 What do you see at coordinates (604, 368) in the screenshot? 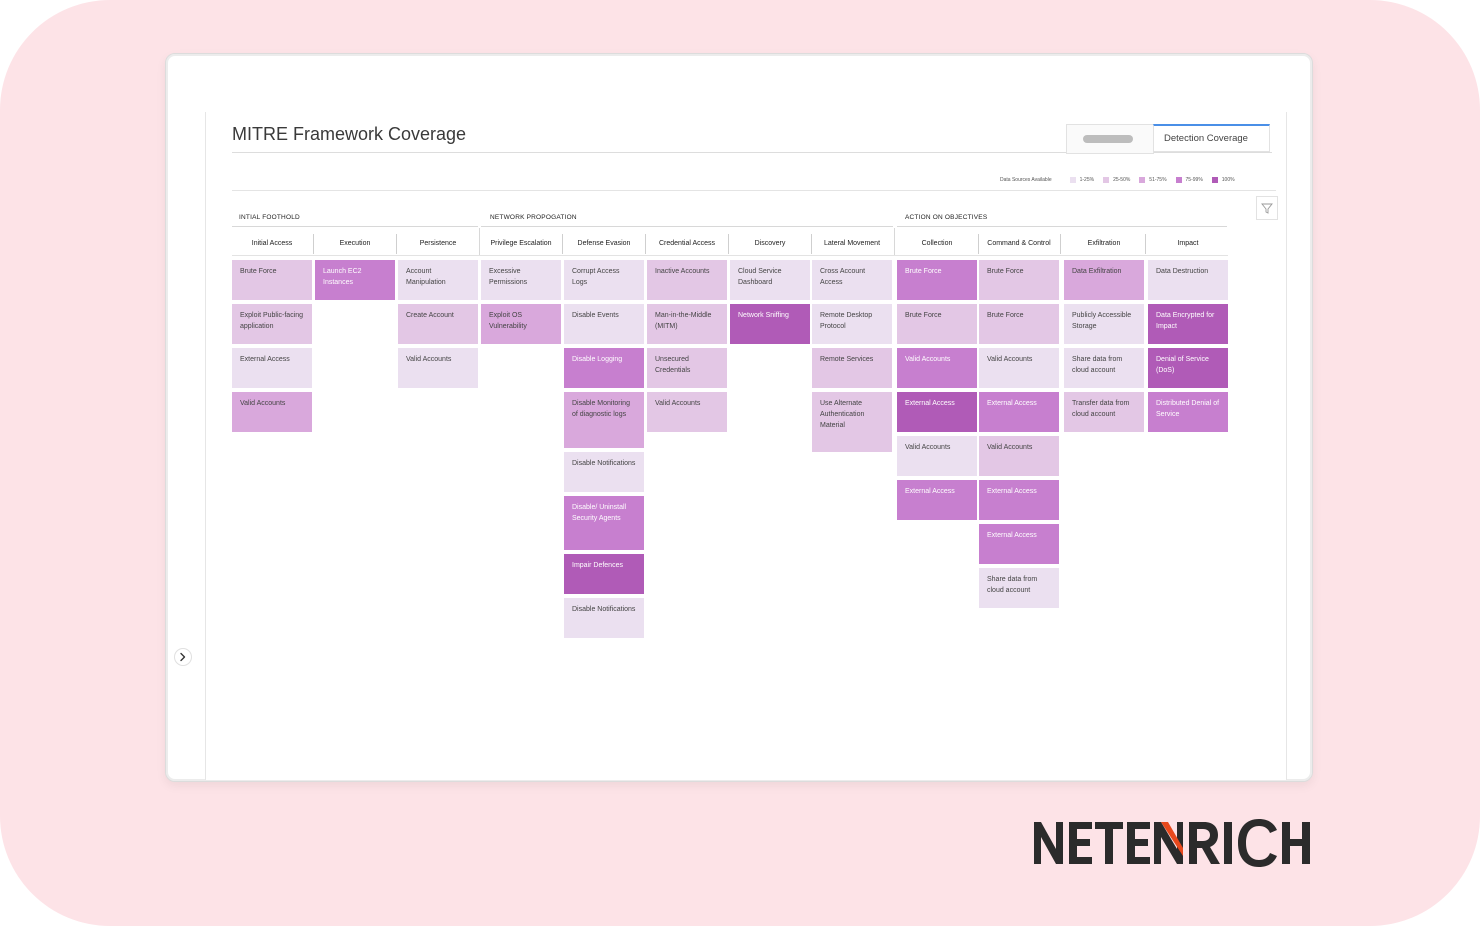
I see `technique-cell: Disable Logging` at bounding box center [604, 368].